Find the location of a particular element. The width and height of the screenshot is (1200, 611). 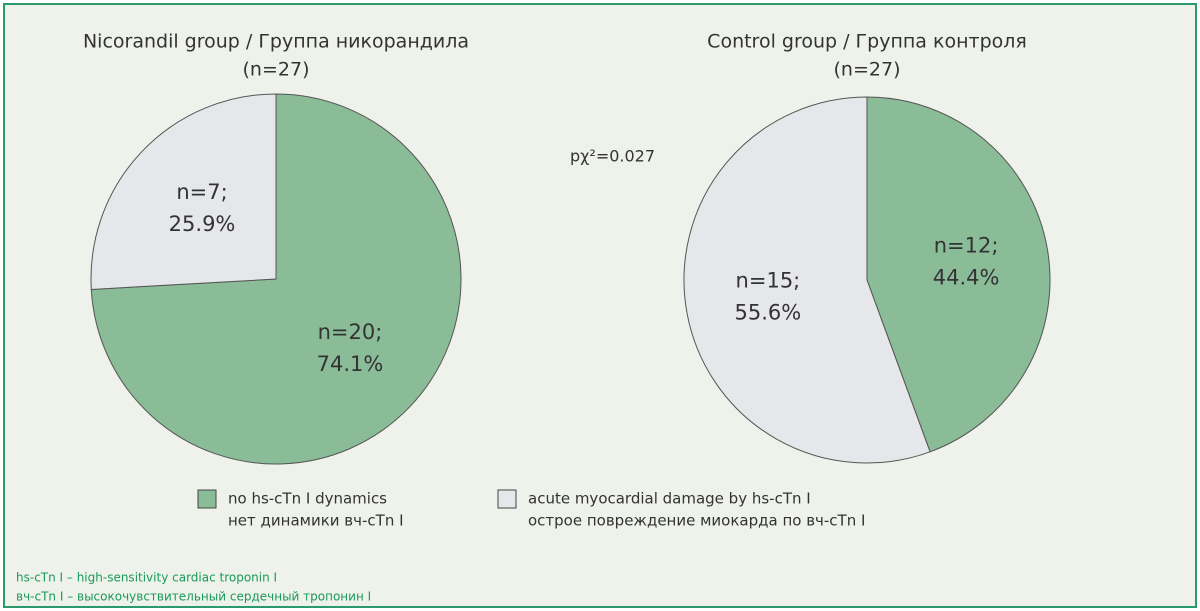

data-label: 74.1% is located at coordinates (350, 364).